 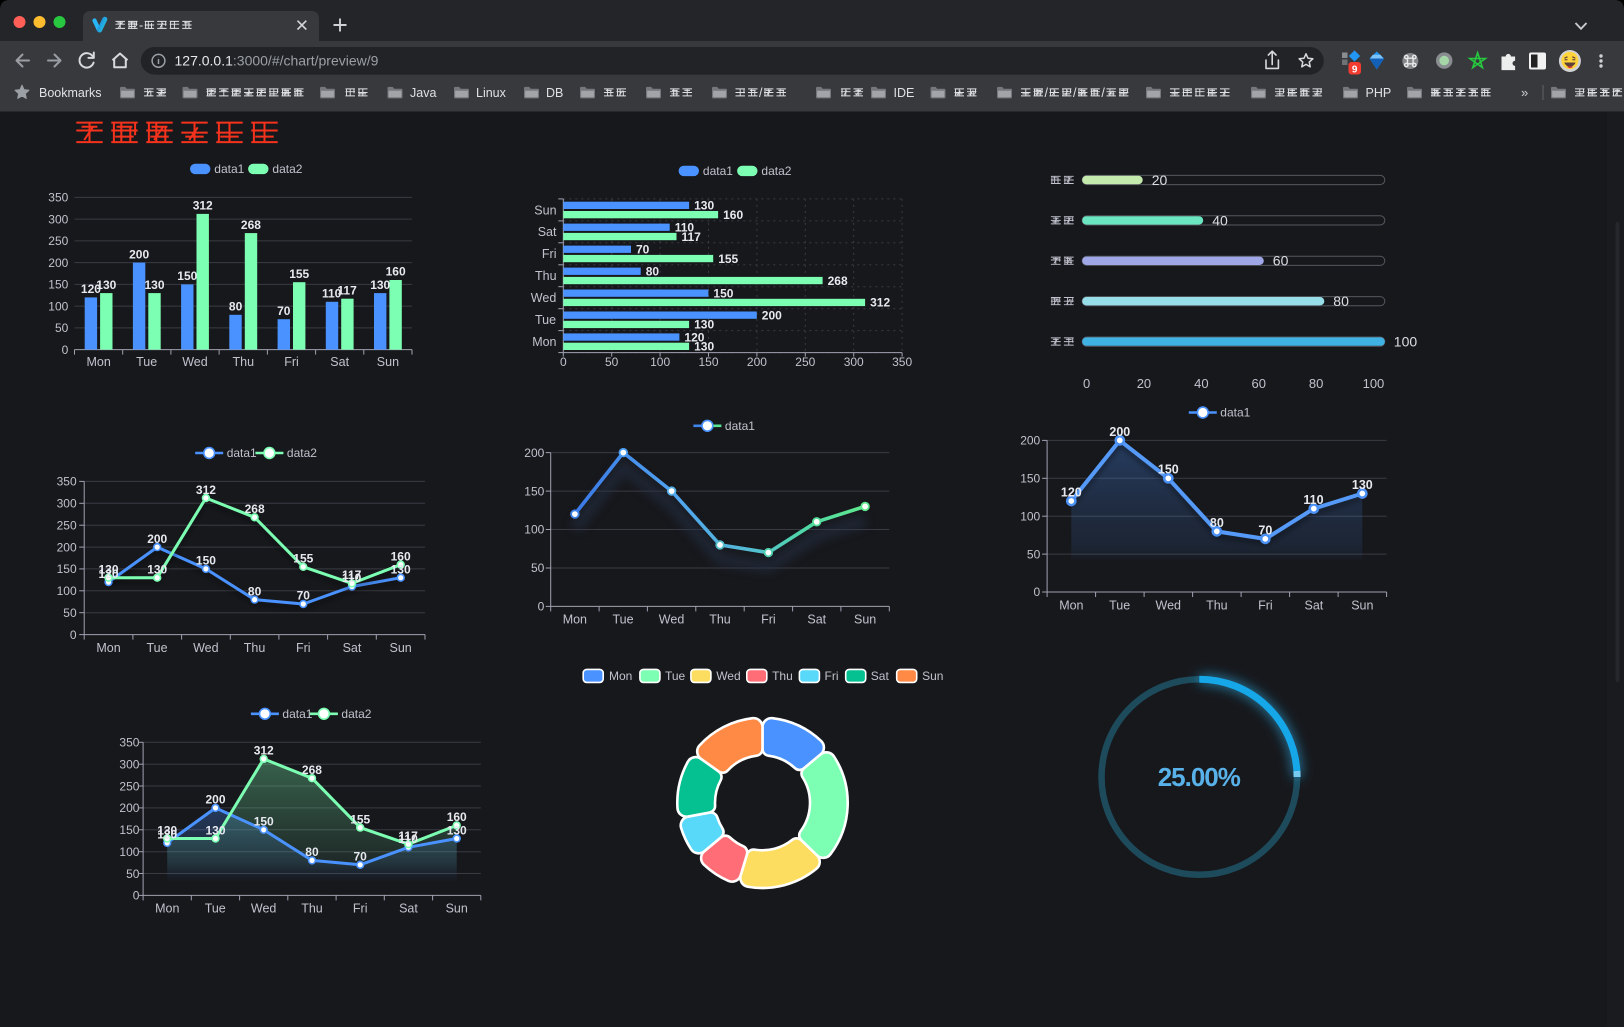 What do you see at coordinates (91, 289) in the screenshot?
I see `svg-text: 120` at bounding box center [91, 289].